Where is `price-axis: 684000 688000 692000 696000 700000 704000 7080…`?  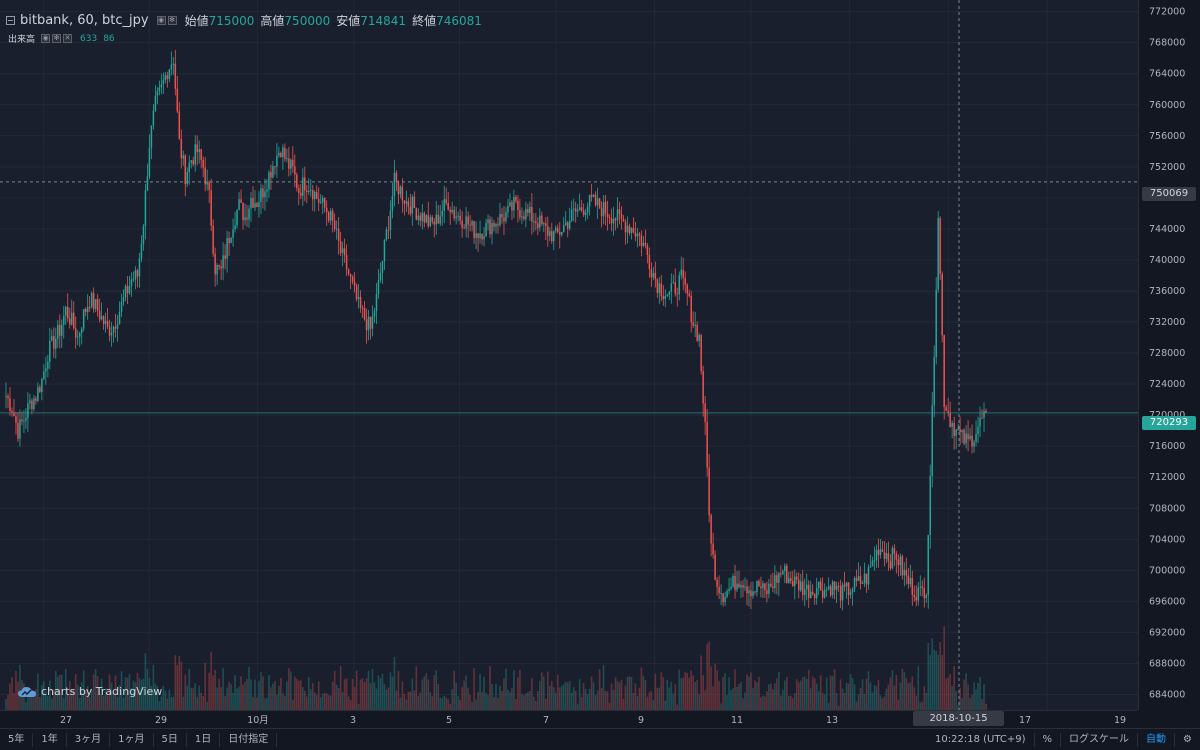 price-axis: 684000 688000 692000 696000 700000 704000 7080… is located at coordinates (1169, 355).